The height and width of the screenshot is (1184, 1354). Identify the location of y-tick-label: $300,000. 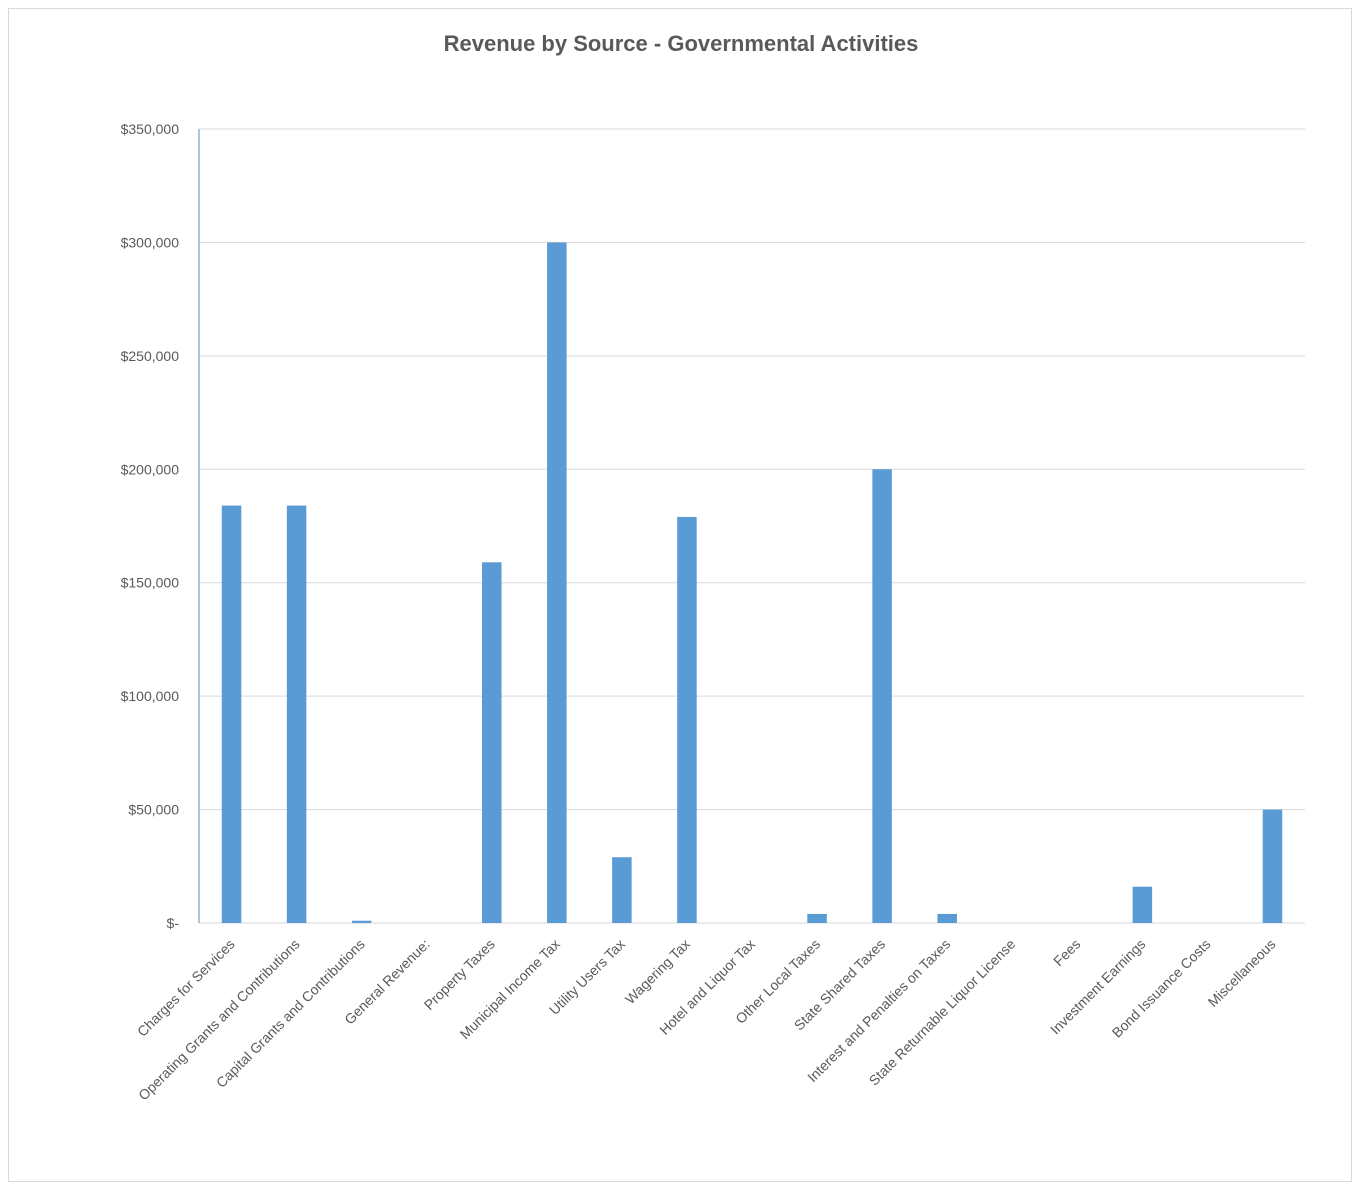
(150, 242).